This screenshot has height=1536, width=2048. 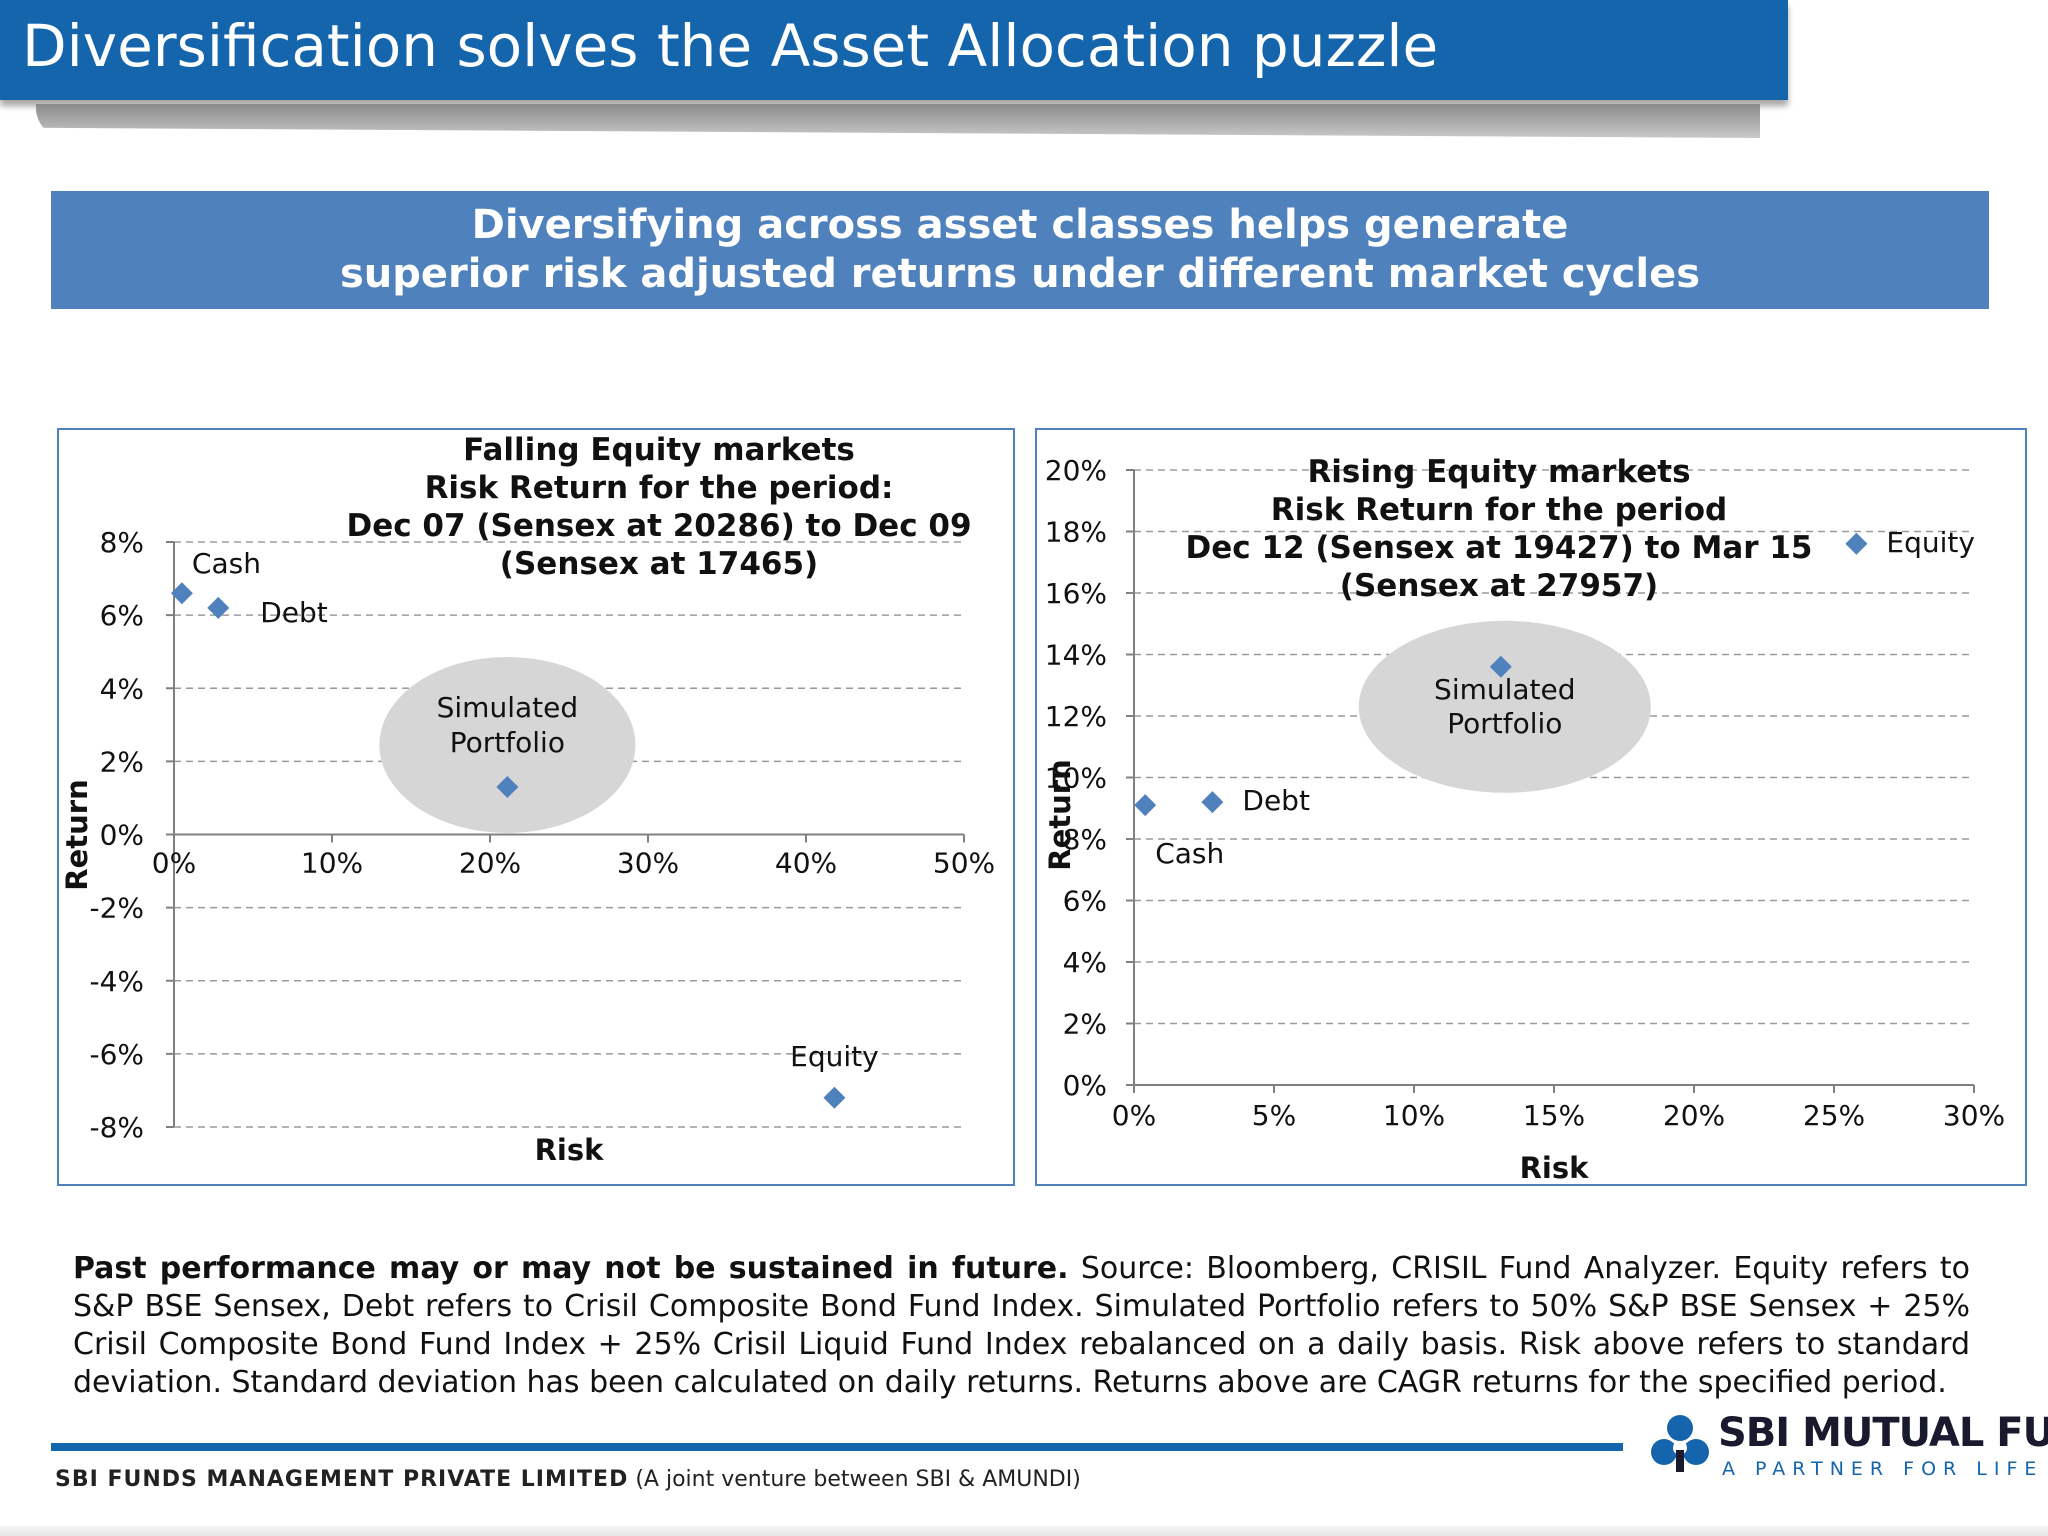 I want to click on logo-name: SBI MUTUAL FUND, so click(x=1883, y=1433).